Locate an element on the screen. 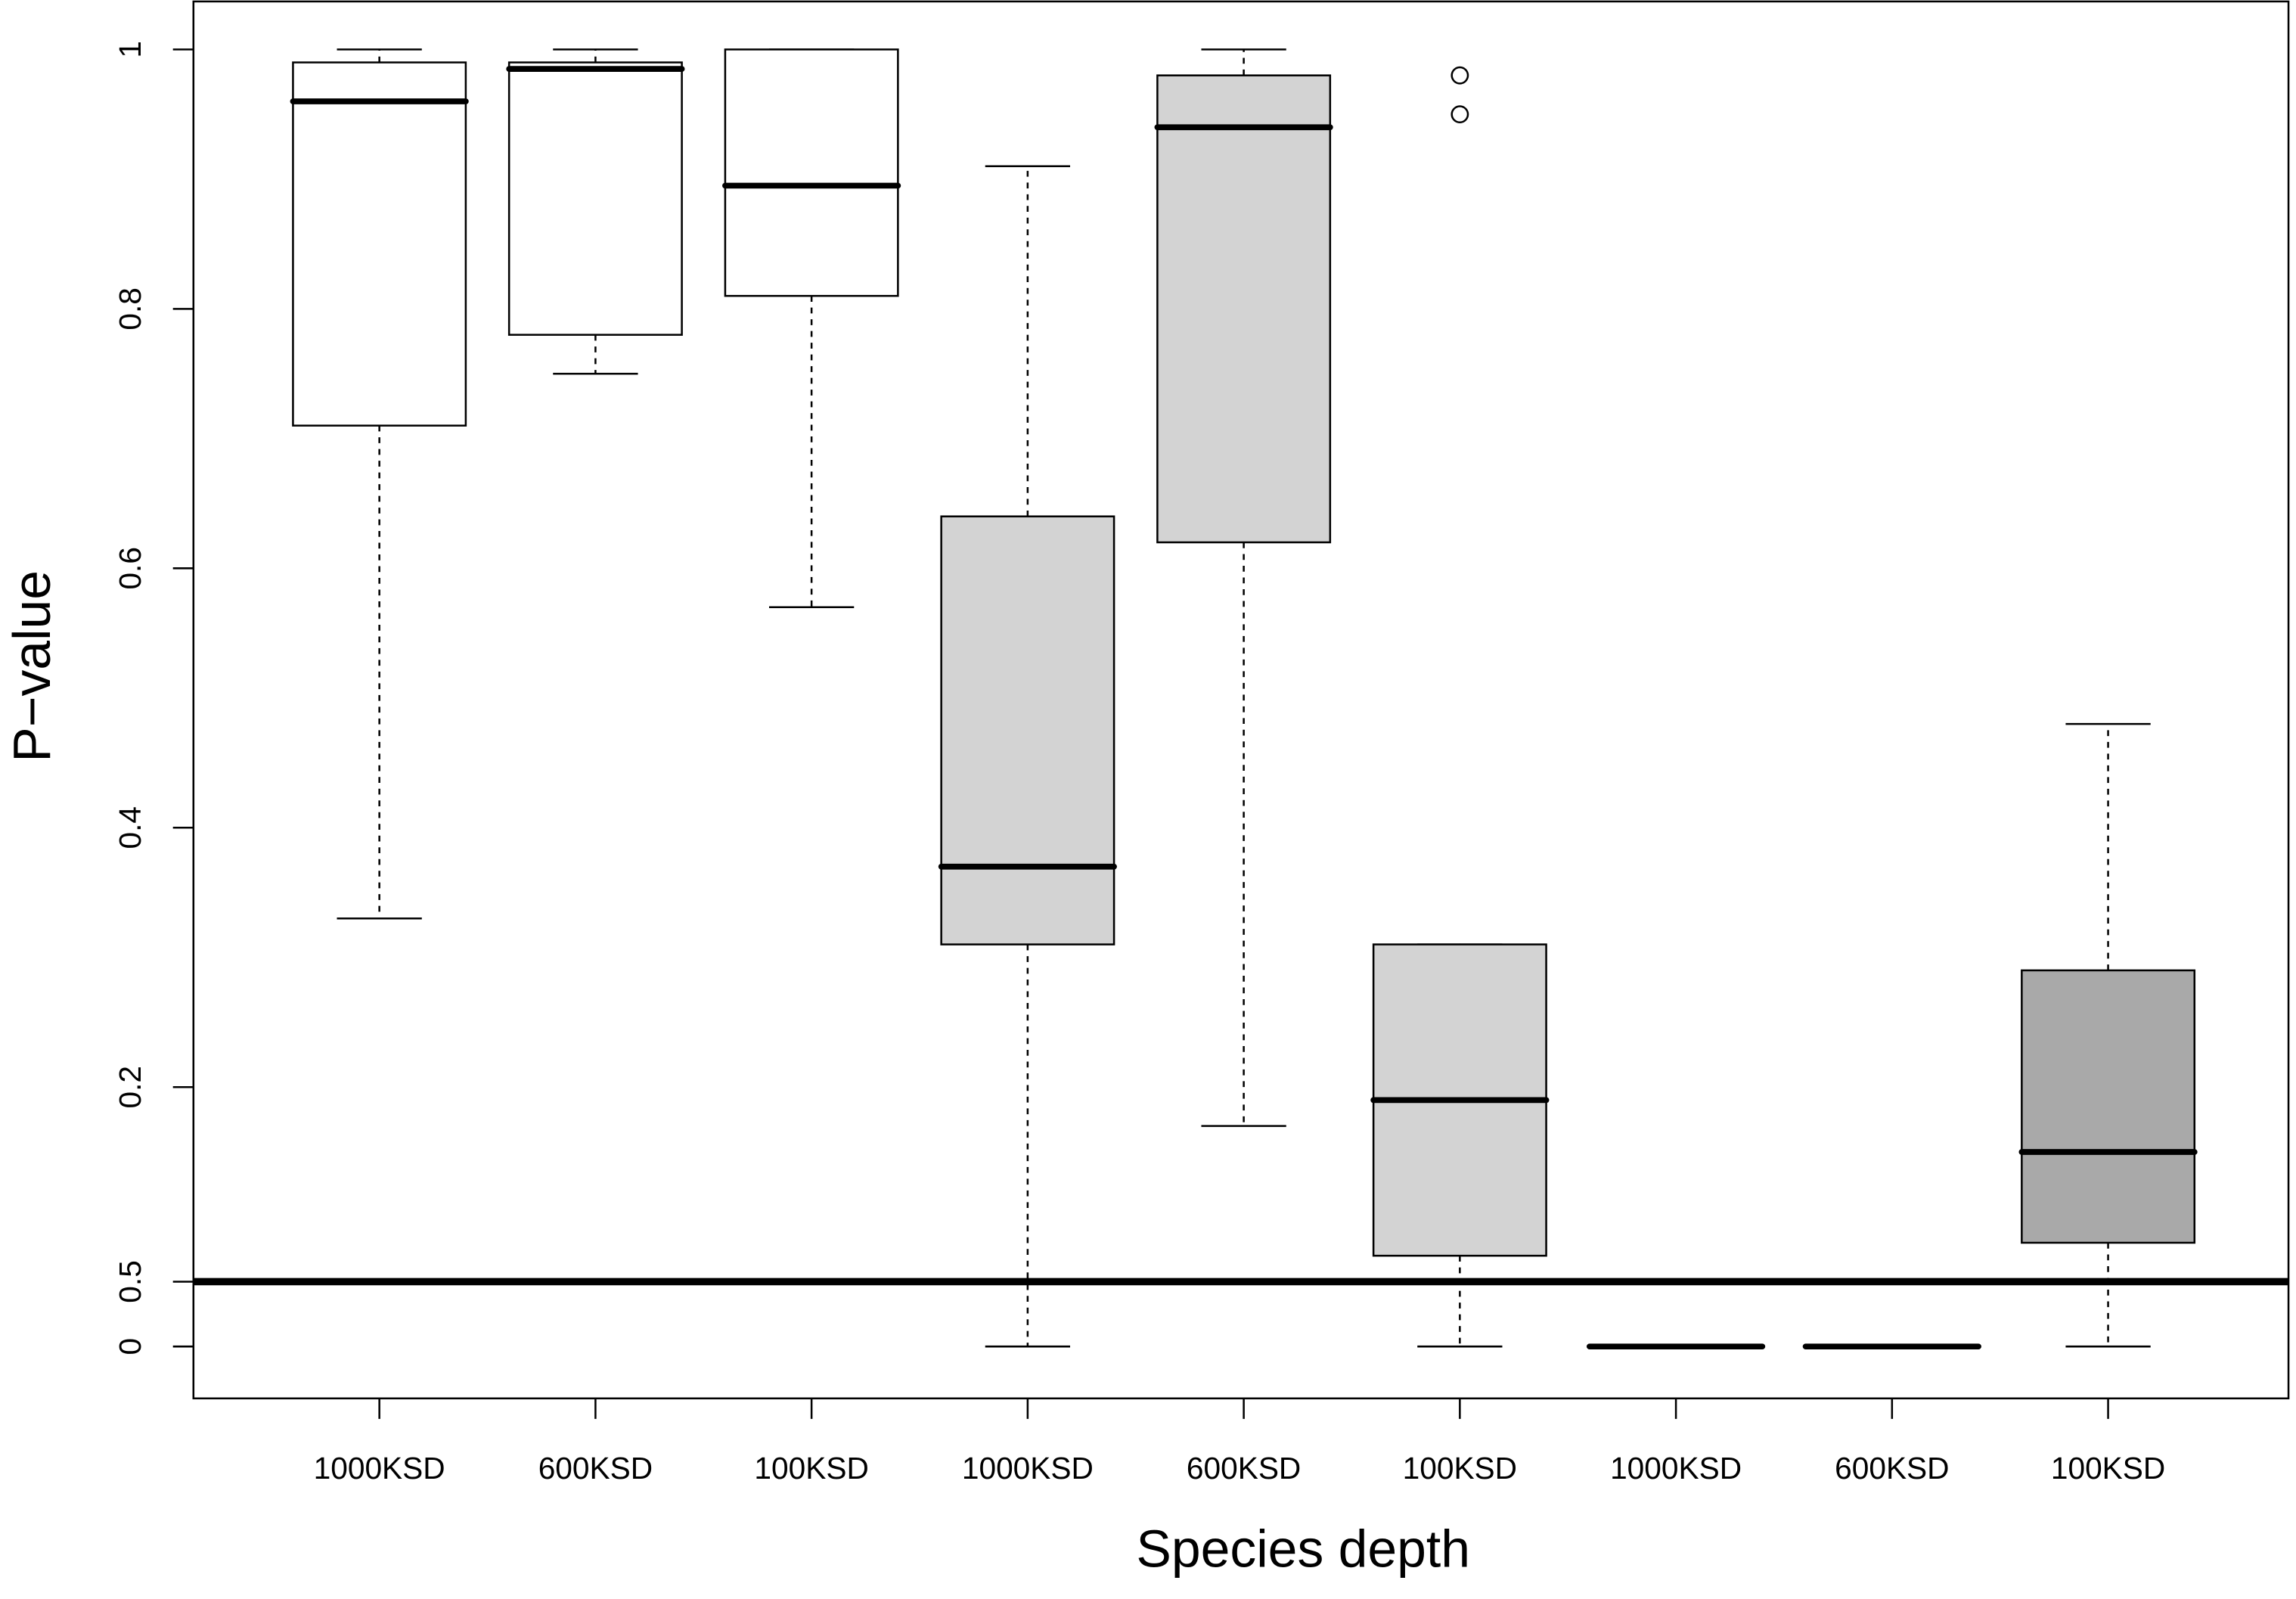  x-axis-label: Species depth is located at coordinates (1303, 1549).